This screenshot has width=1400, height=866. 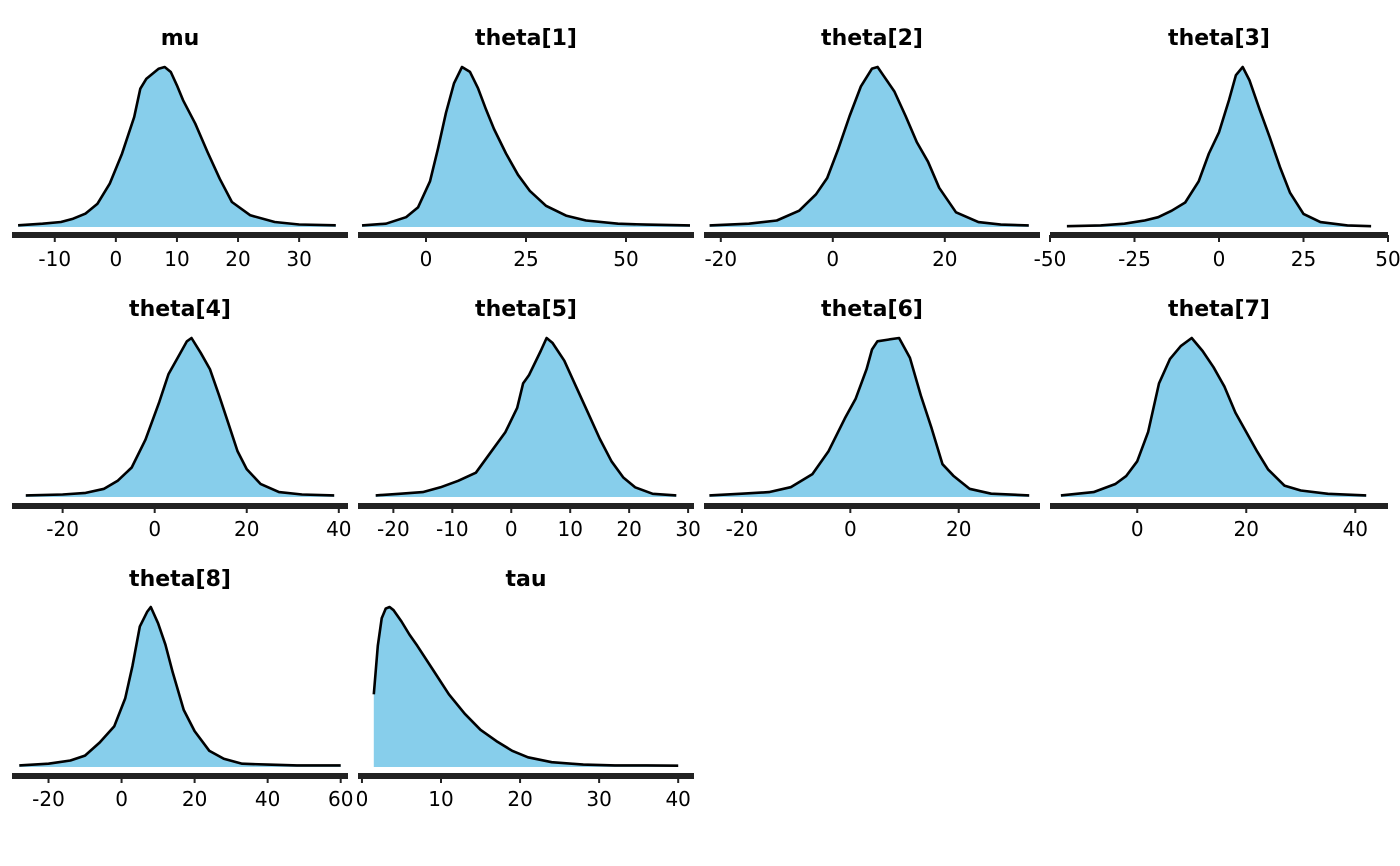 I want to click on density-panel: theta[4] -20 0 20 40, so click(x=182, y=419).